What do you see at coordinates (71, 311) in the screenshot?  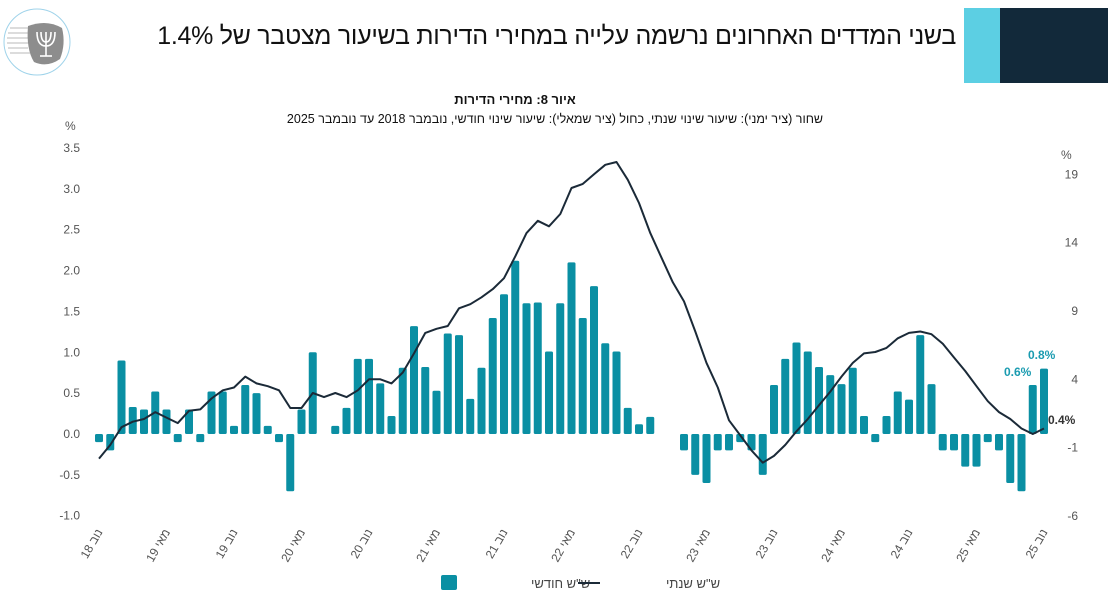 I see `left-axis-tick: 1.5` at bounding box center [71, 311].